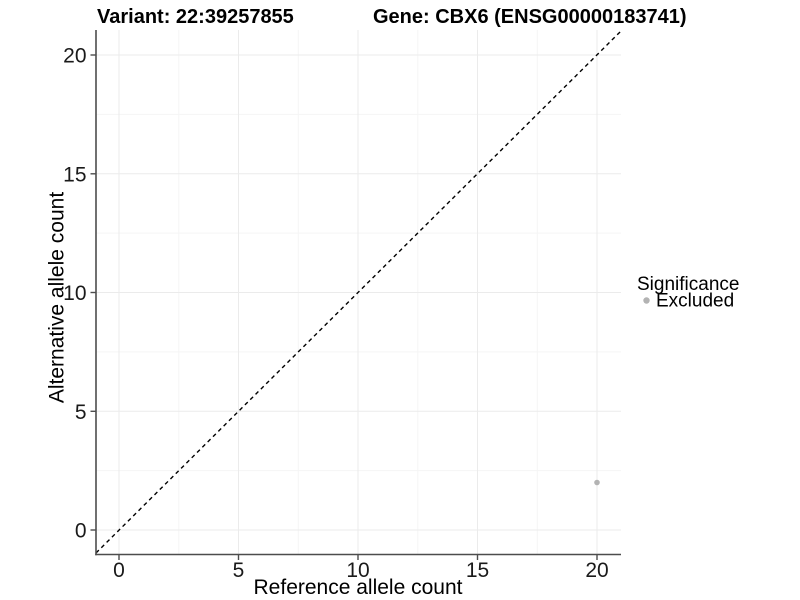 The height and width of the screenshot is (600, 800). Describe the element at coordinates (74, 56) in the screenshot. I see `y-tick-label-20: 20` at that location.